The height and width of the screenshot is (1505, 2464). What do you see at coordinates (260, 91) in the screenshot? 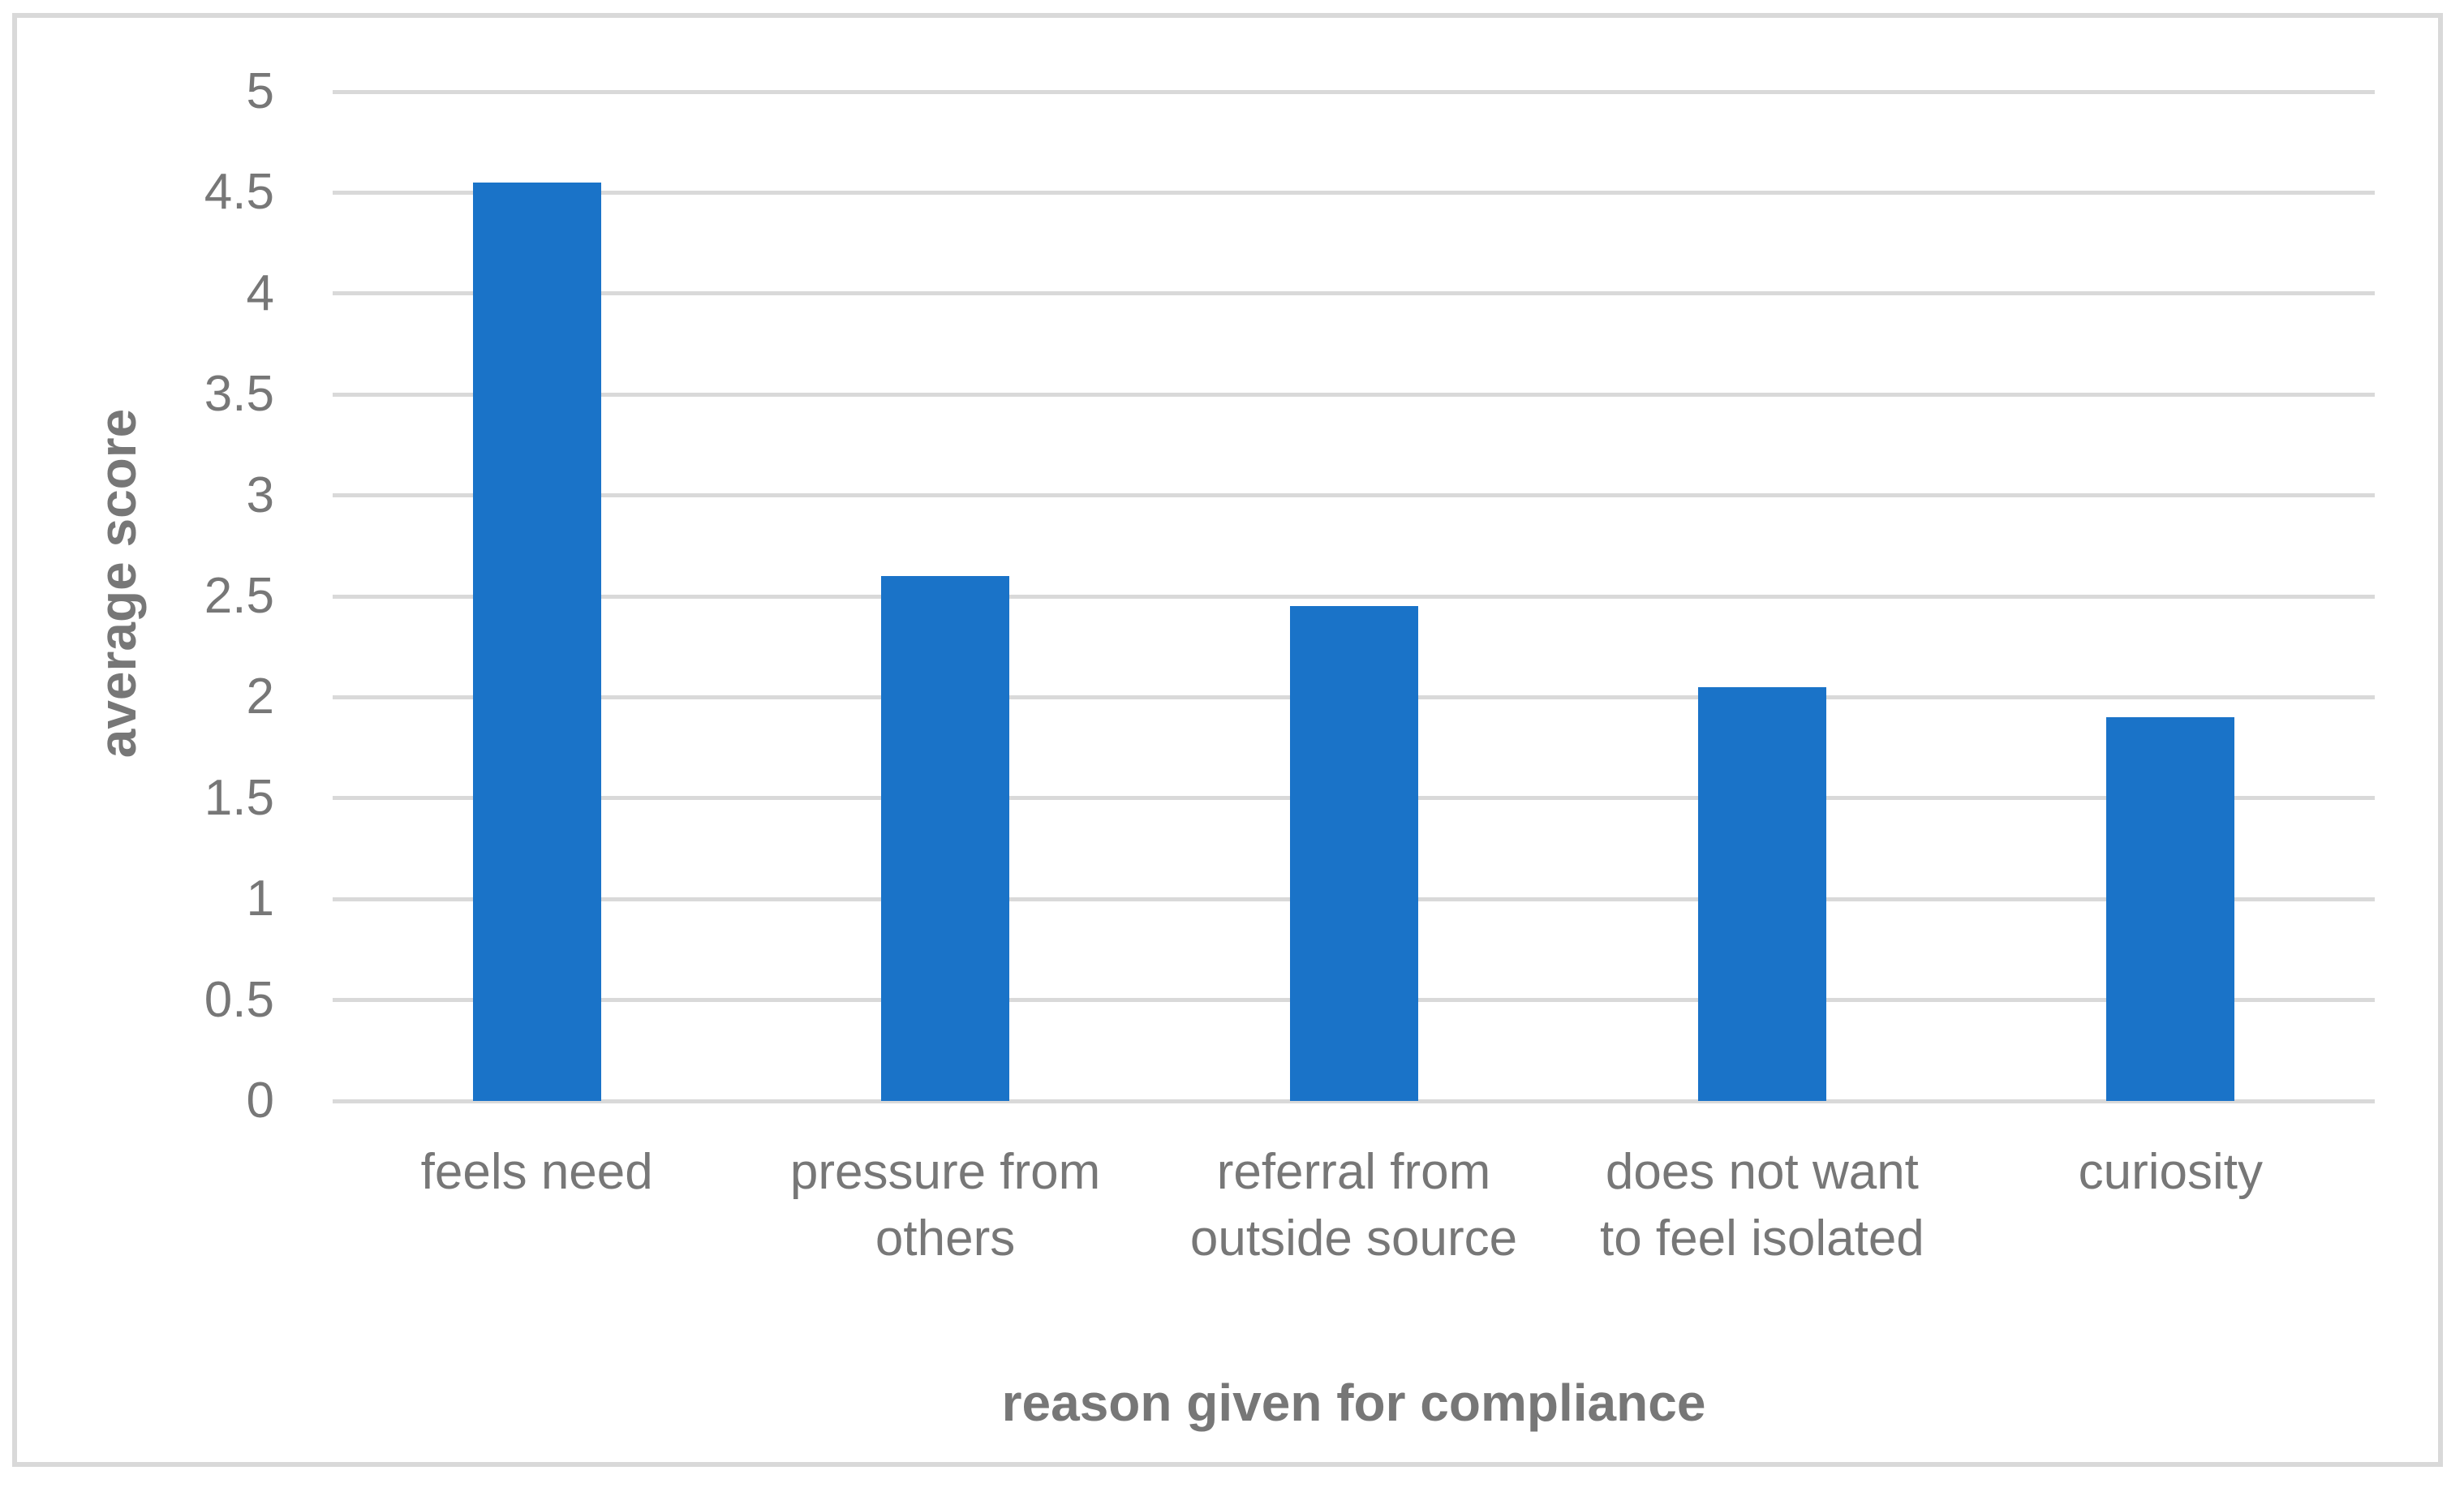
I see `y-tick-label-5: 5` at bounding box center [260, 91].